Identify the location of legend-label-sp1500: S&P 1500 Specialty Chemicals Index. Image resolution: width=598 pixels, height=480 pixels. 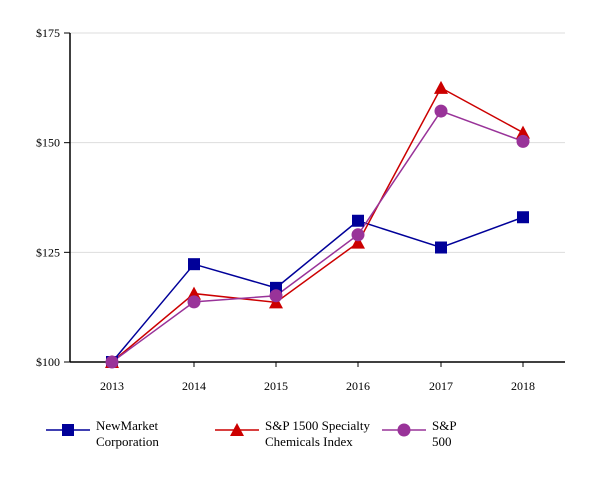
(317, 433).